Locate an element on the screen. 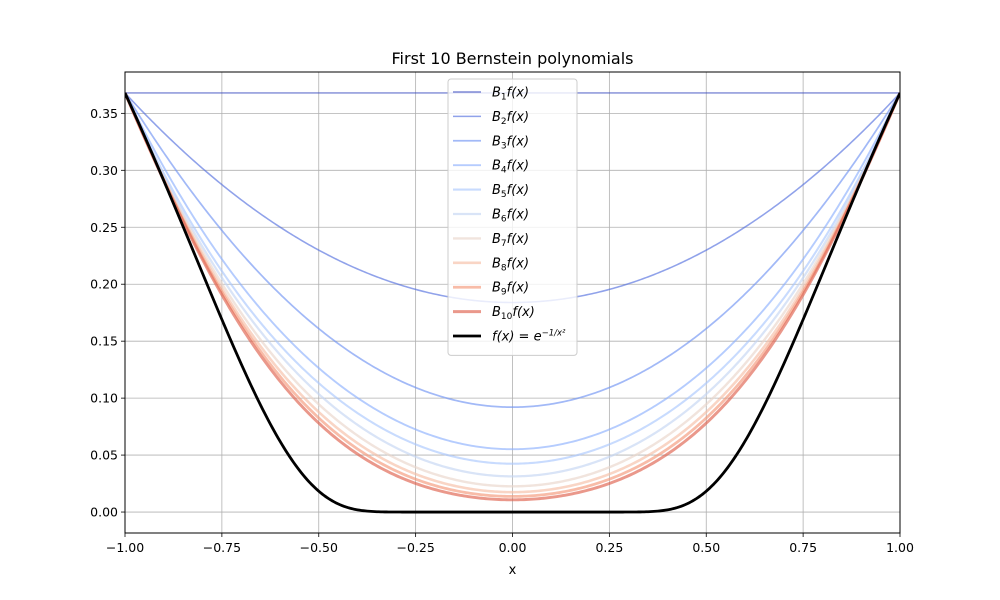 This screenshot has width=1000, height=600. legend-label: B6f(x) is located at coordinates (510, 216).